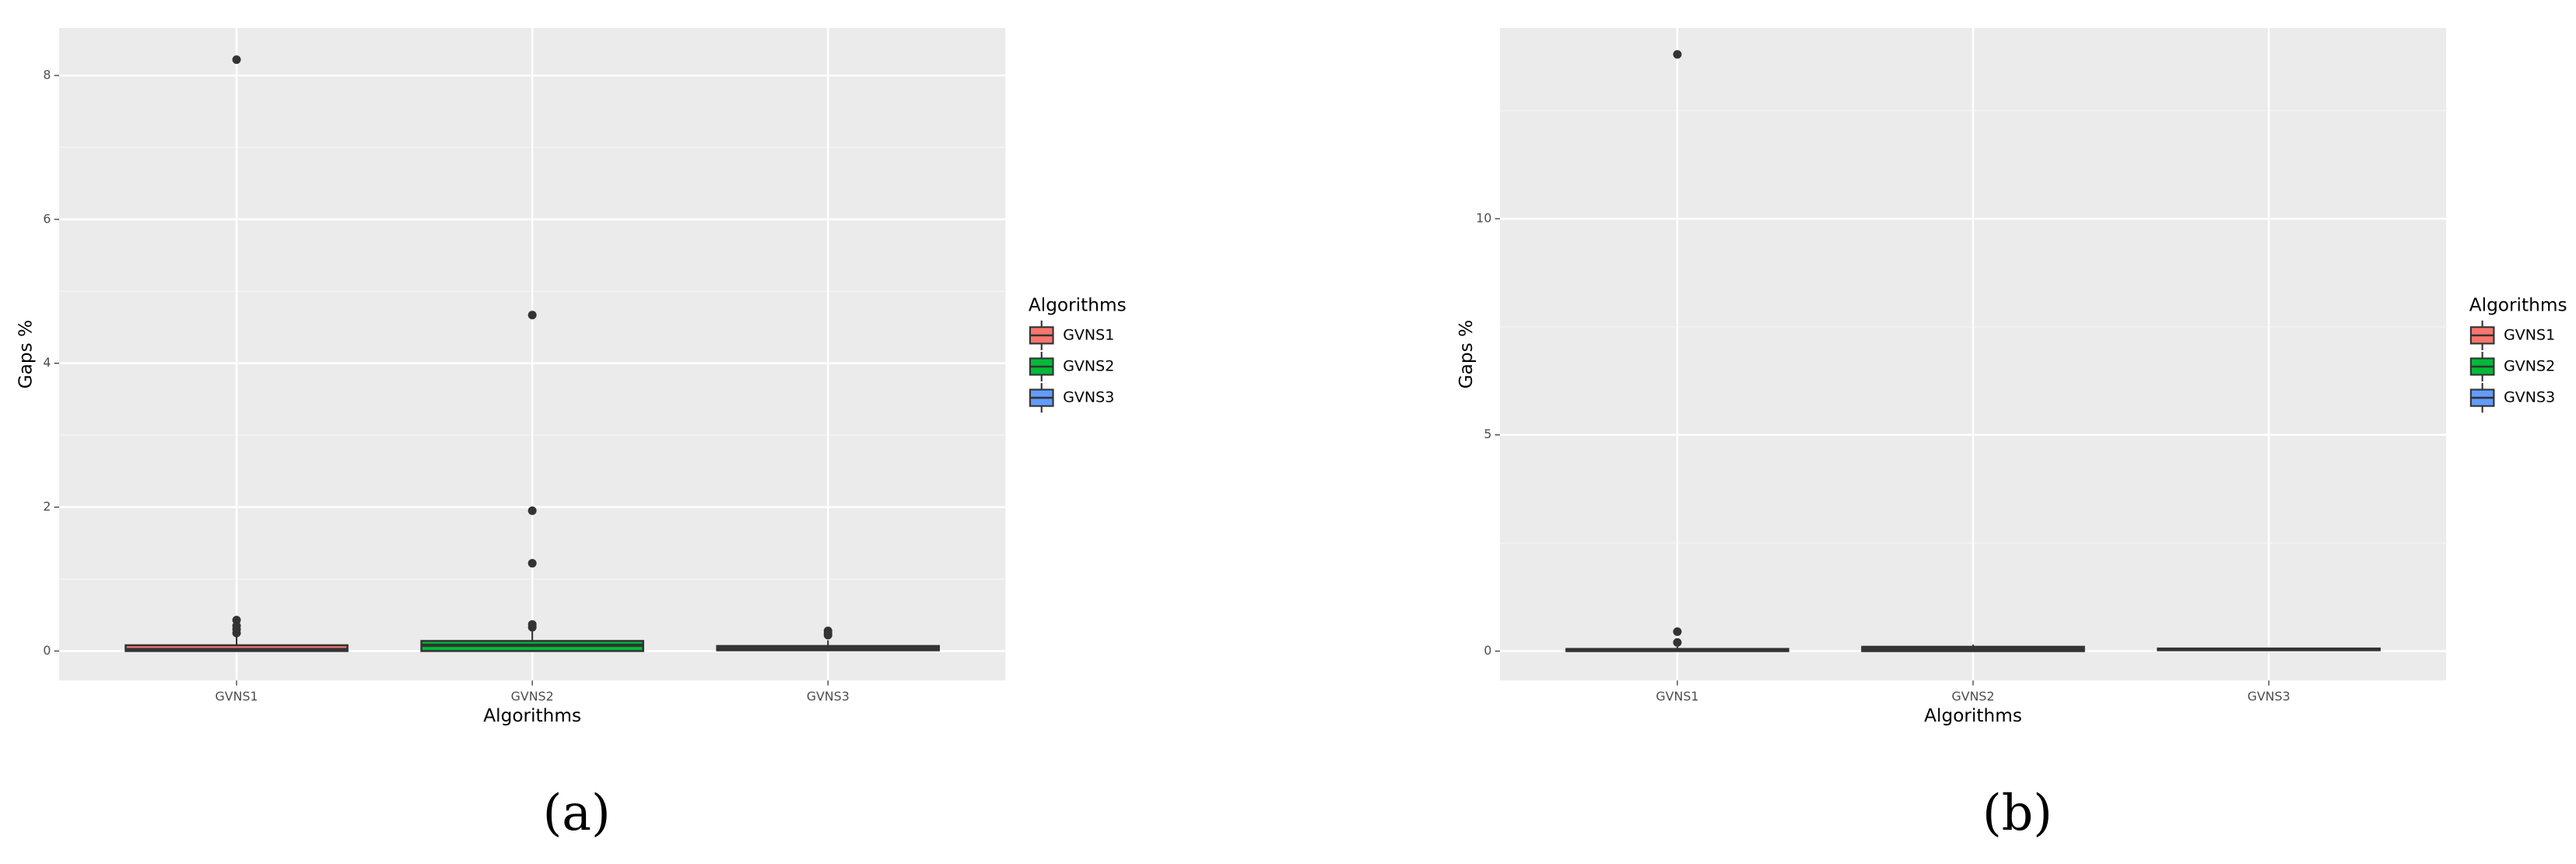  Describe the element at coordinates (2017, 813) in the screenshot. I see `caption: (b)` at that location.